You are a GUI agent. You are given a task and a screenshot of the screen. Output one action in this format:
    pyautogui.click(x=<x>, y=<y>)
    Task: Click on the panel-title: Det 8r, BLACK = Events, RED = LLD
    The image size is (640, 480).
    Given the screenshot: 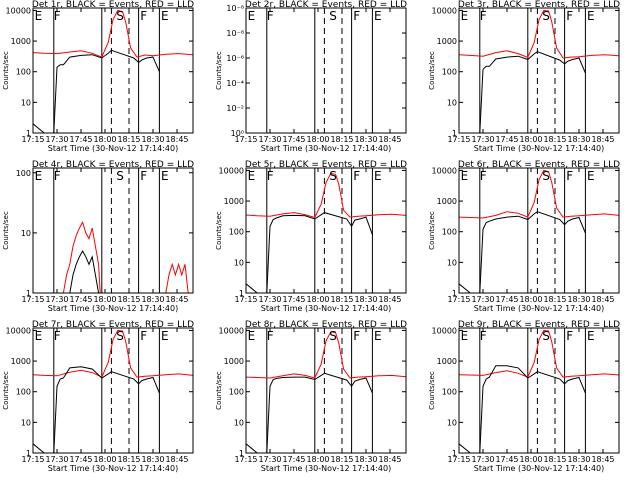 What is the action you would take?
    pyautogui.click(x=326, y=325)
    